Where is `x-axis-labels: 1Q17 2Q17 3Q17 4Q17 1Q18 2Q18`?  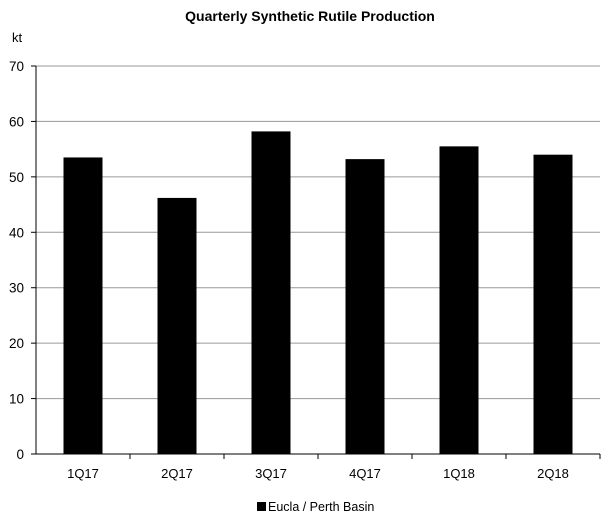
x-axis-labels: 1Q17 2Q17 3Q17 4Q17 1Q18 2Q18 is located at coordinates (334, 467).